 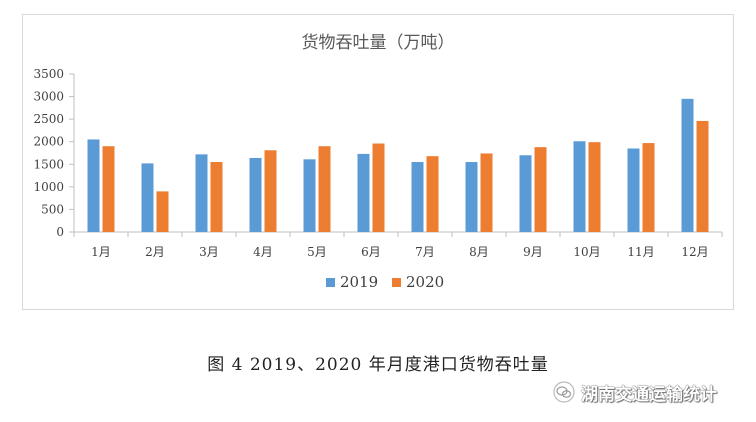 What do you see at coordinates (702, 176) in the screenshot?
I see `bar-2020-12月` at bounding box center [702, 176].